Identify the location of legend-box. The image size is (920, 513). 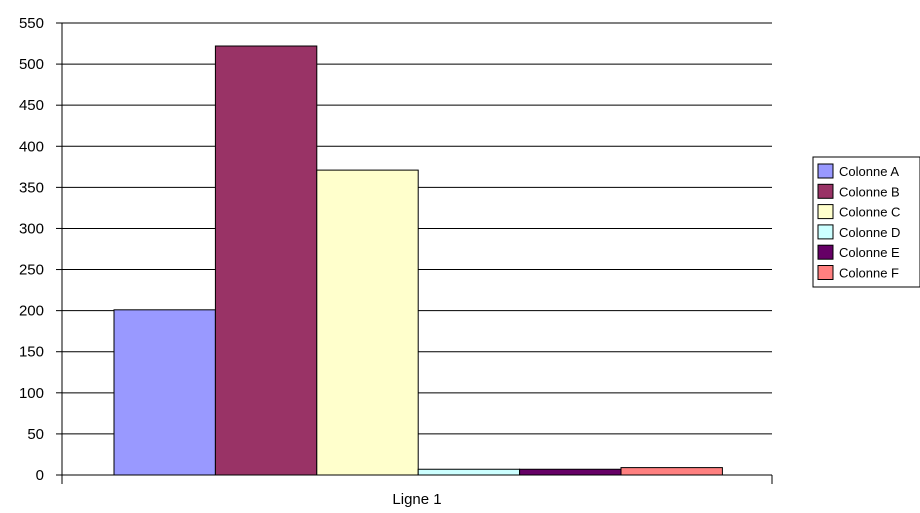
(866, 222).